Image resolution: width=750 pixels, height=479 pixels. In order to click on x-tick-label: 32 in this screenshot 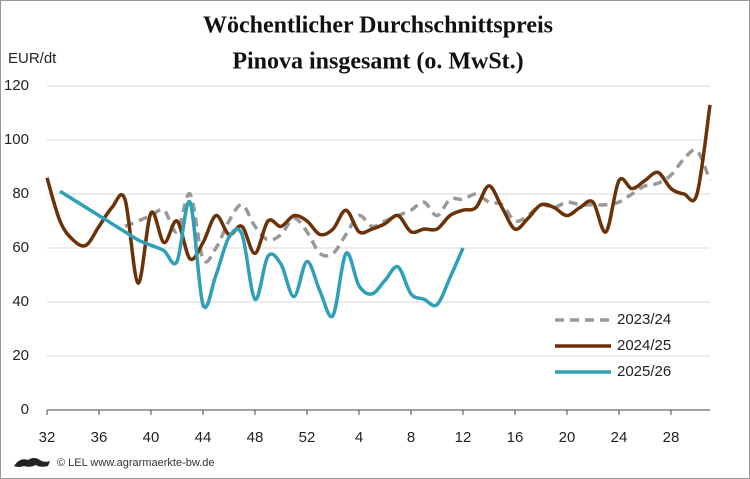, I will do `click(47, 437)`.